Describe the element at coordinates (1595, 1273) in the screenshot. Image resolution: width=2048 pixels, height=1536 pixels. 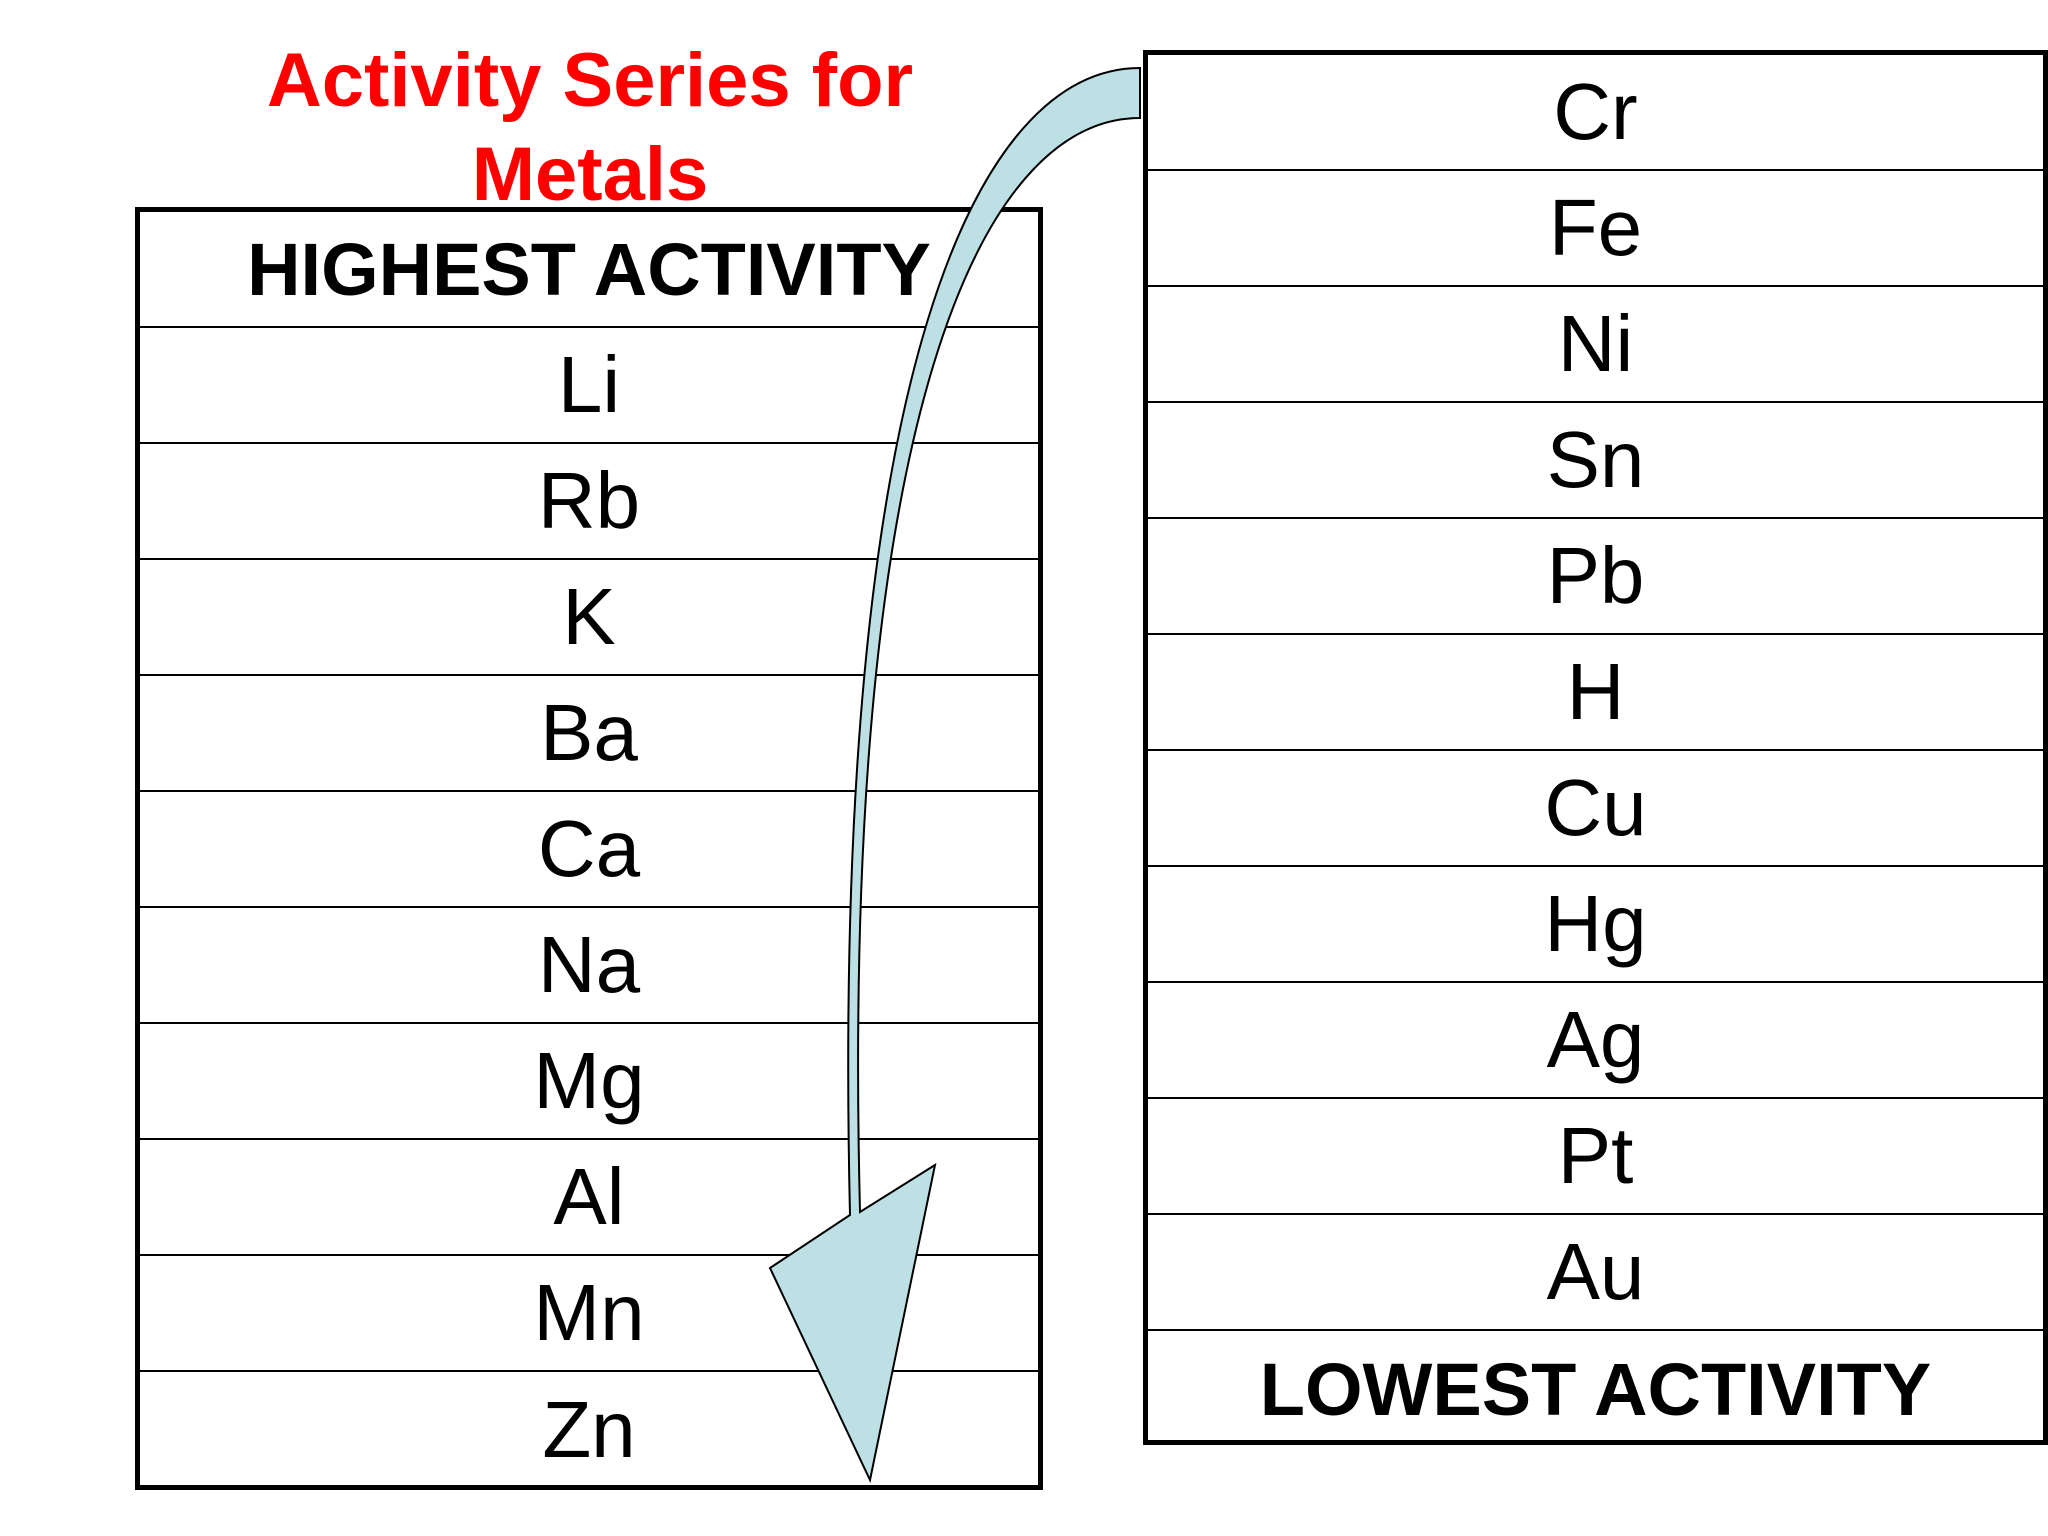
I see `element-cell-au: Au` at that location.